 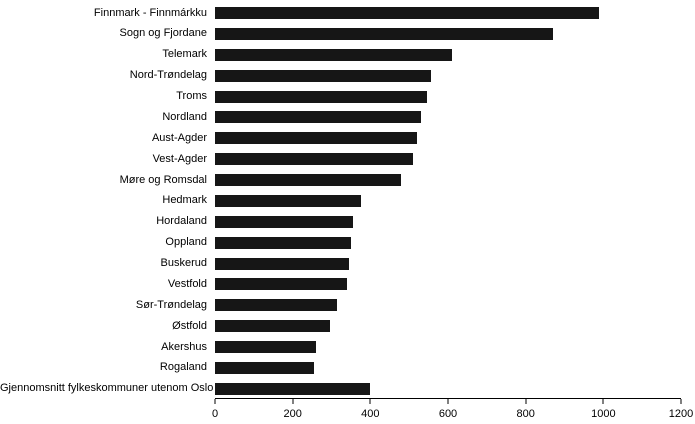 I want to click on x-axis-tick-label: 800, so click(x=525, y=414).